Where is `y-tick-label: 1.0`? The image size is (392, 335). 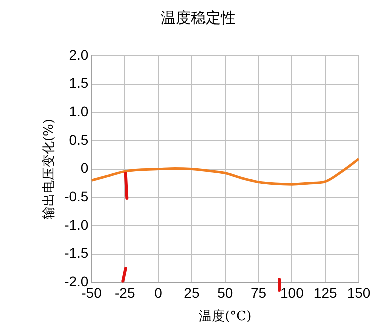 y-tick-label: 1.0 is located at coordinates (79, 112).